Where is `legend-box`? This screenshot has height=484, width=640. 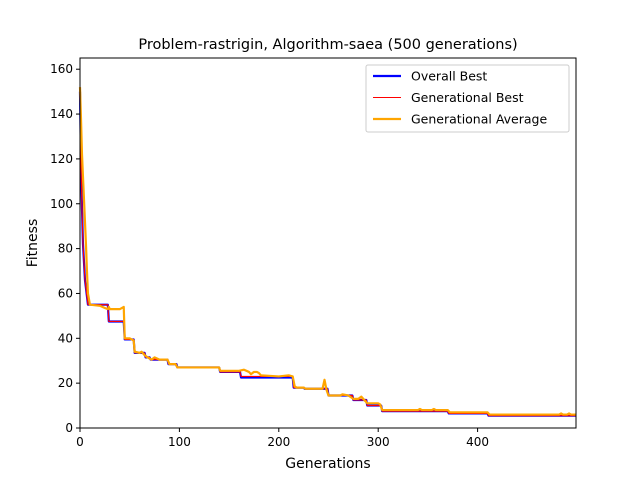
legend-box is located at coordinates (467, 98).